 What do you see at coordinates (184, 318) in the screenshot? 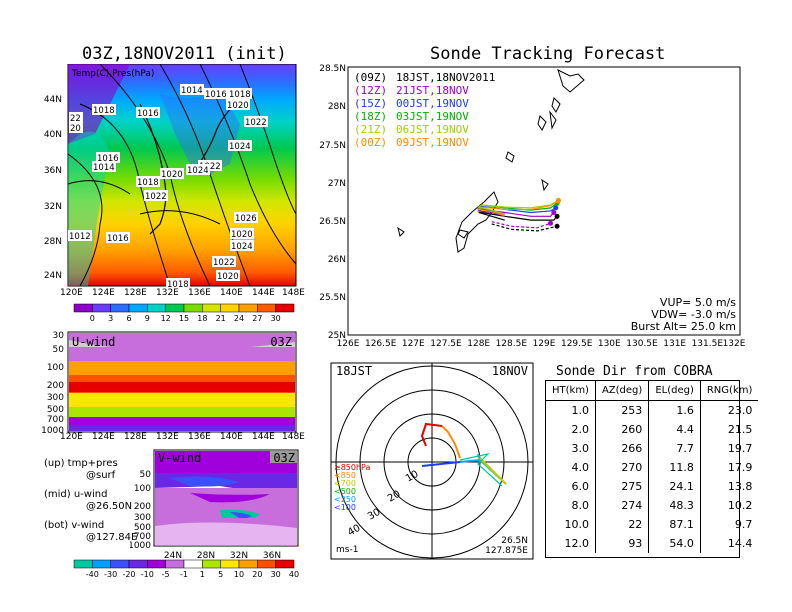
I see `colorbar-label: 15` at bounding box center [184, 318].